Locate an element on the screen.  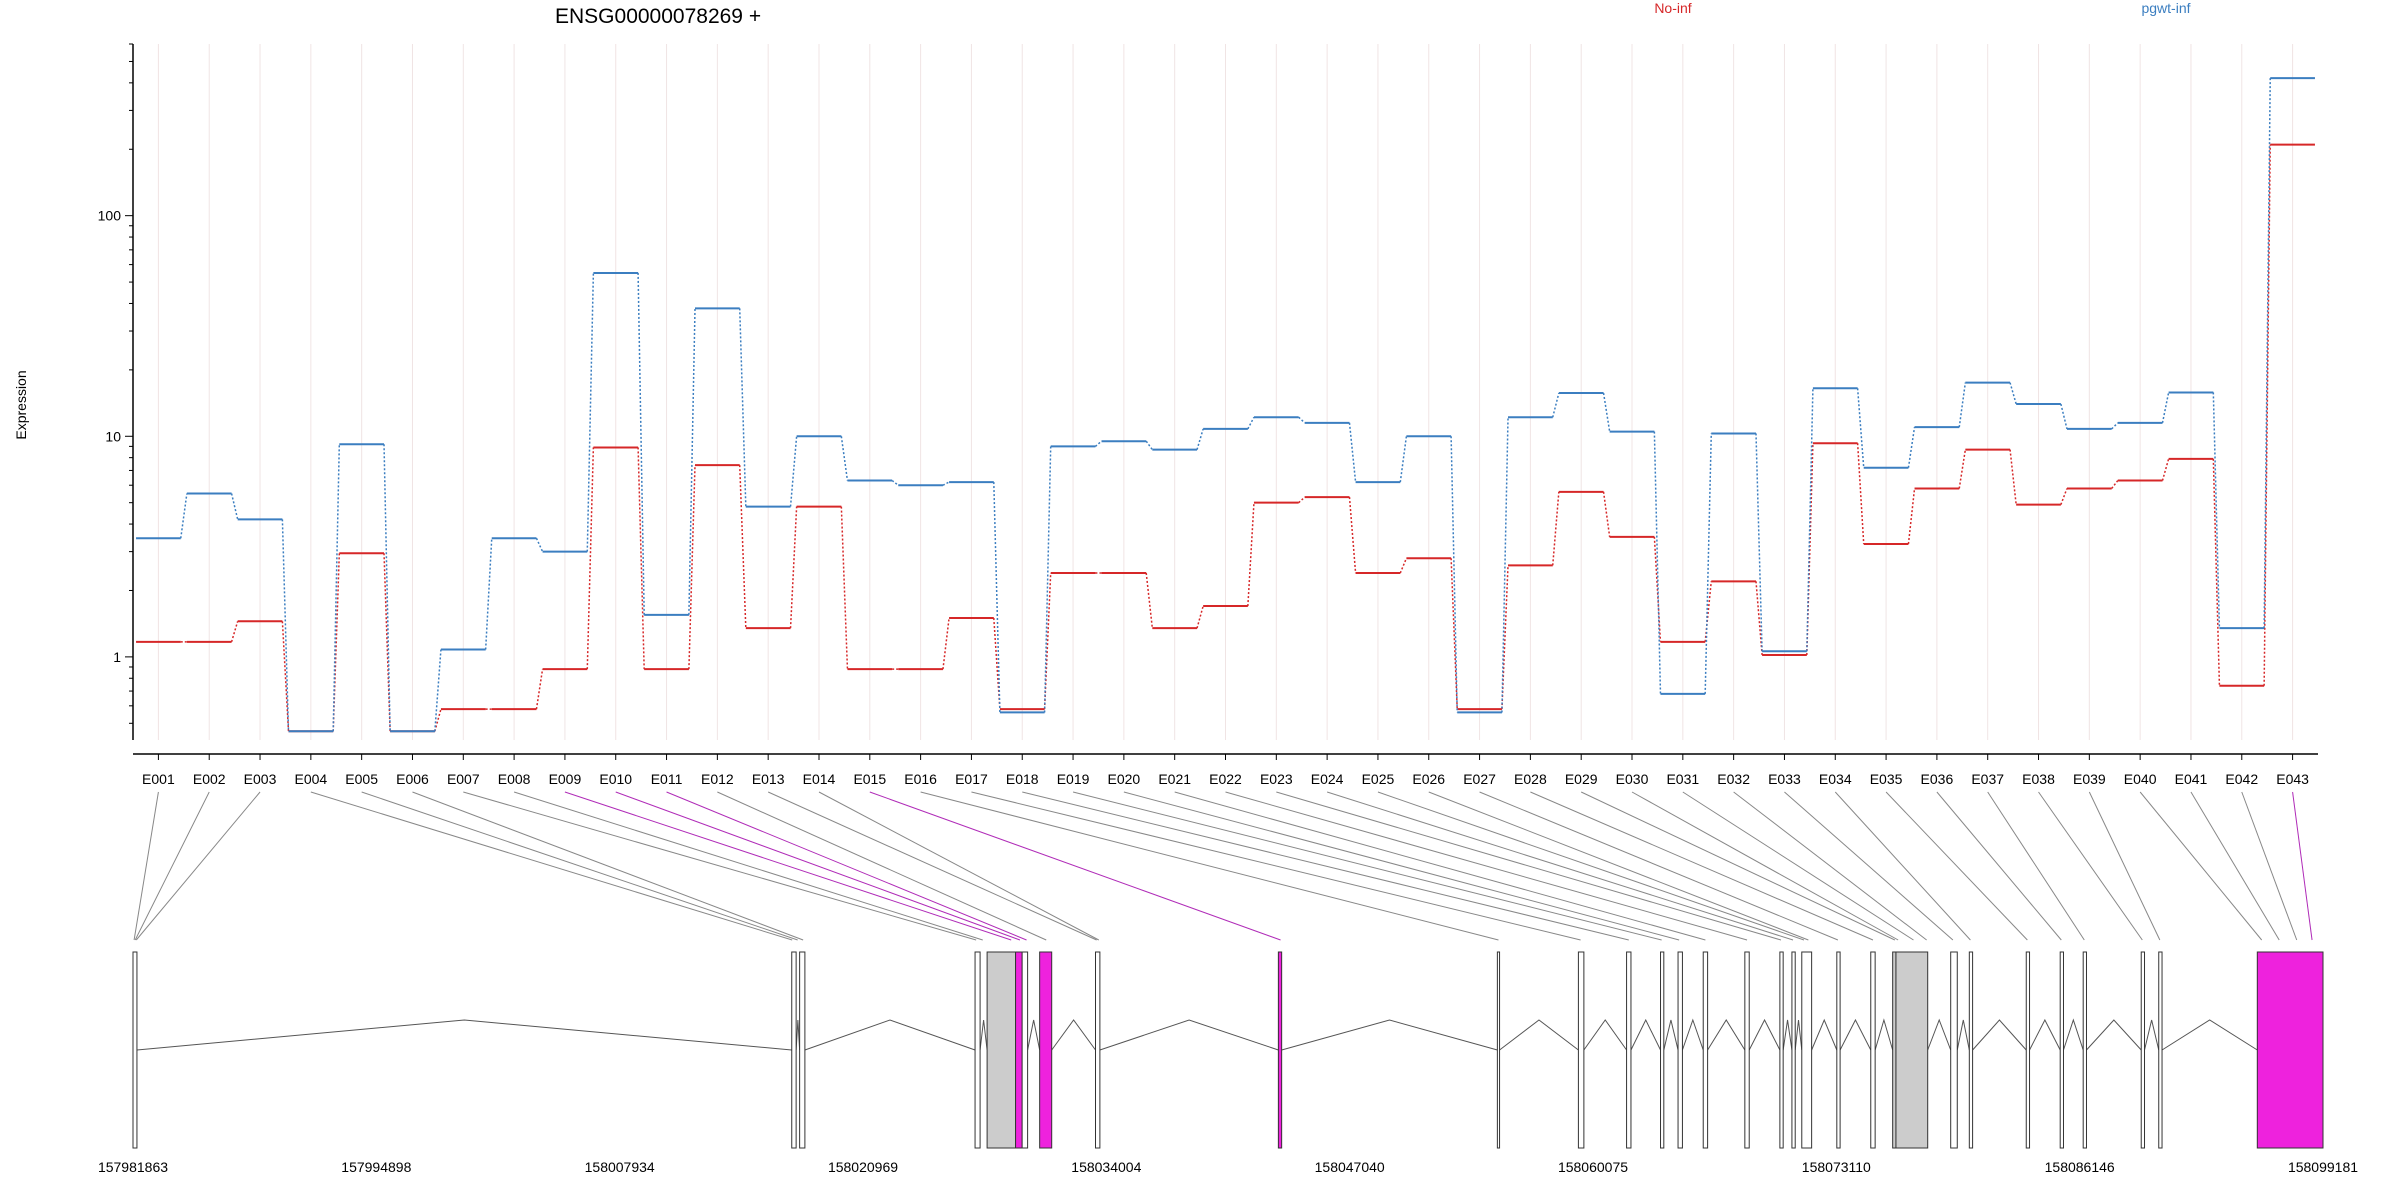
x-tick-label: E027 is located at coordinates (1479, 779).